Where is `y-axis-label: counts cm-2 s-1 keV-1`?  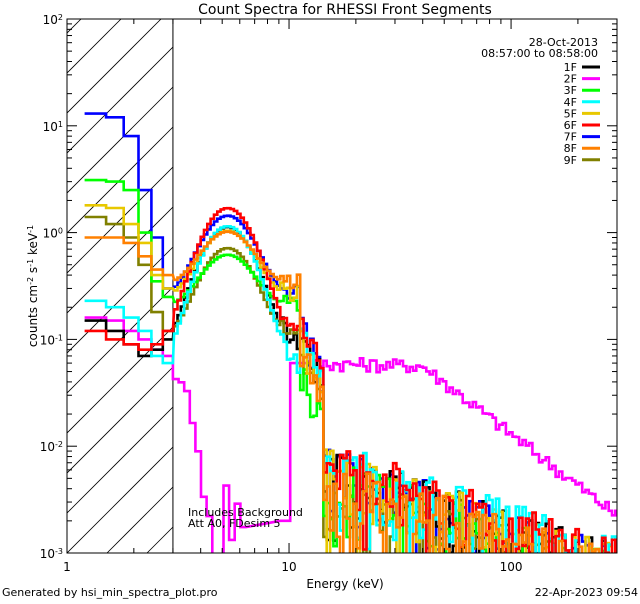 y-axis-label: counts cm-2 s-1 keV-1 is located at coordinates (33, 286).